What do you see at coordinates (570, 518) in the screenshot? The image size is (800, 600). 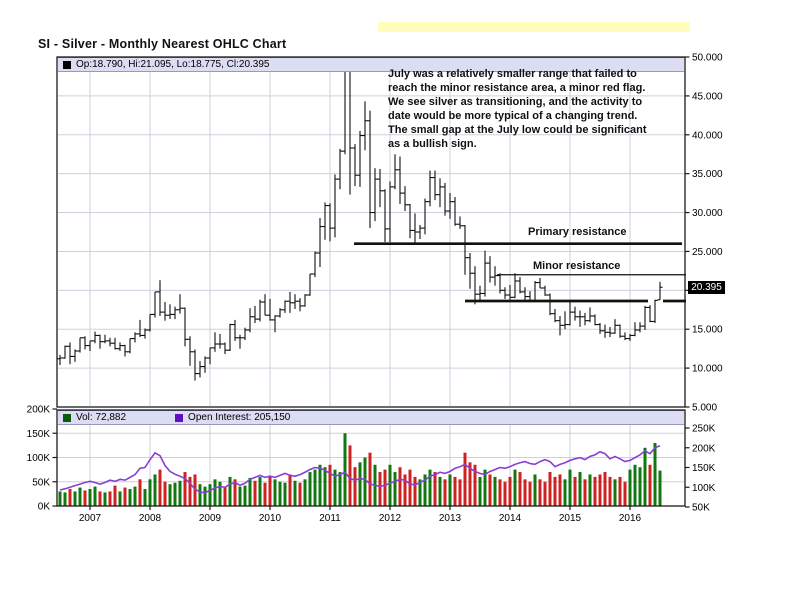 I see `svg-text: 2015` at bounding box center [570, 518].